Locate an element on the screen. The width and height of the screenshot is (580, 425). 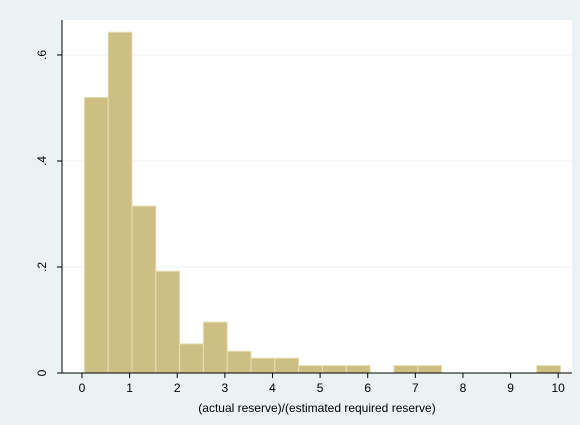
x-tick-label: 7 is located at coordinates (415, 388).